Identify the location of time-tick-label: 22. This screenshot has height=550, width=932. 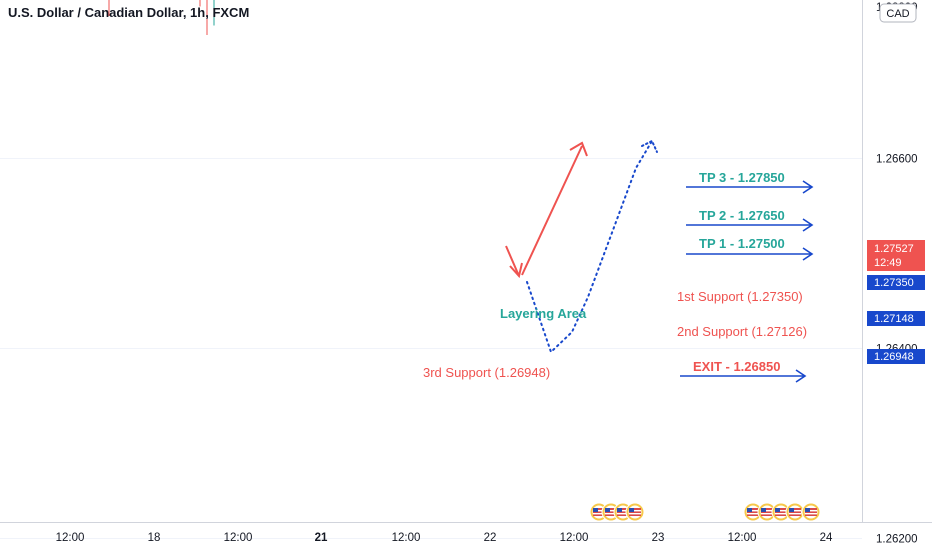
(490, 538).